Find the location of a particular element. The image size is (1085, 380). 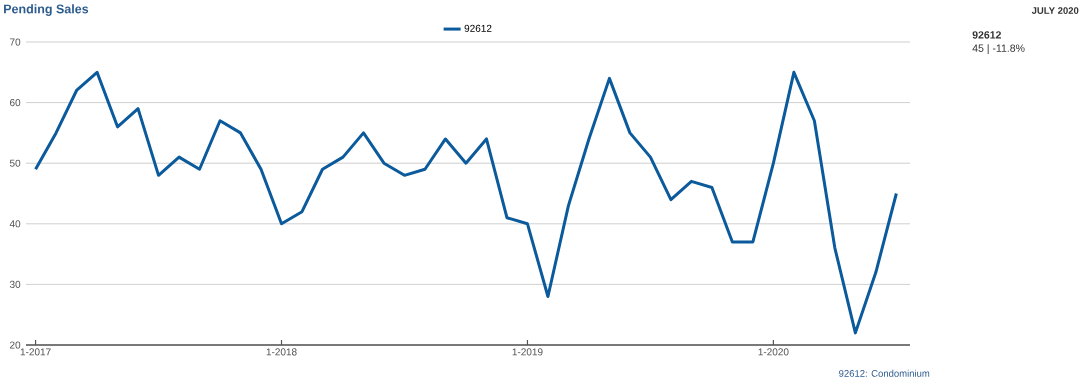

x-tick-label: 1-2018 is located at coordinates (281, 352).